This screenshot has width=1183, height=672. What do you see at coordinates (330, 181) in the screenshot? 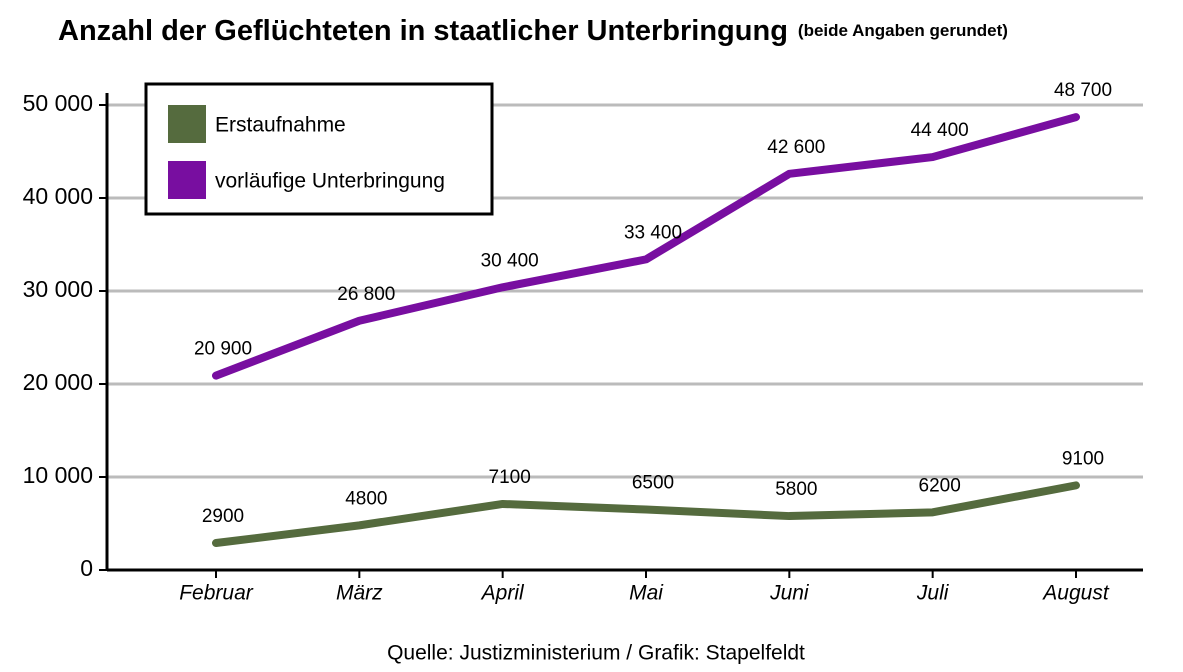
I see `legend-label: vorläufige Unterbringung` at bounding box center [330, 181].